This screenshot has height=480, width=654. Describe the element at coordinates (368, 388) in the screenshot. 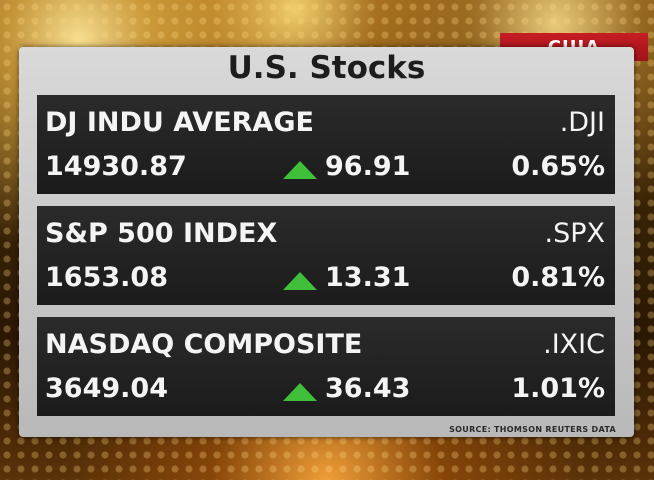

I see `index-change: 36.43` at that location.